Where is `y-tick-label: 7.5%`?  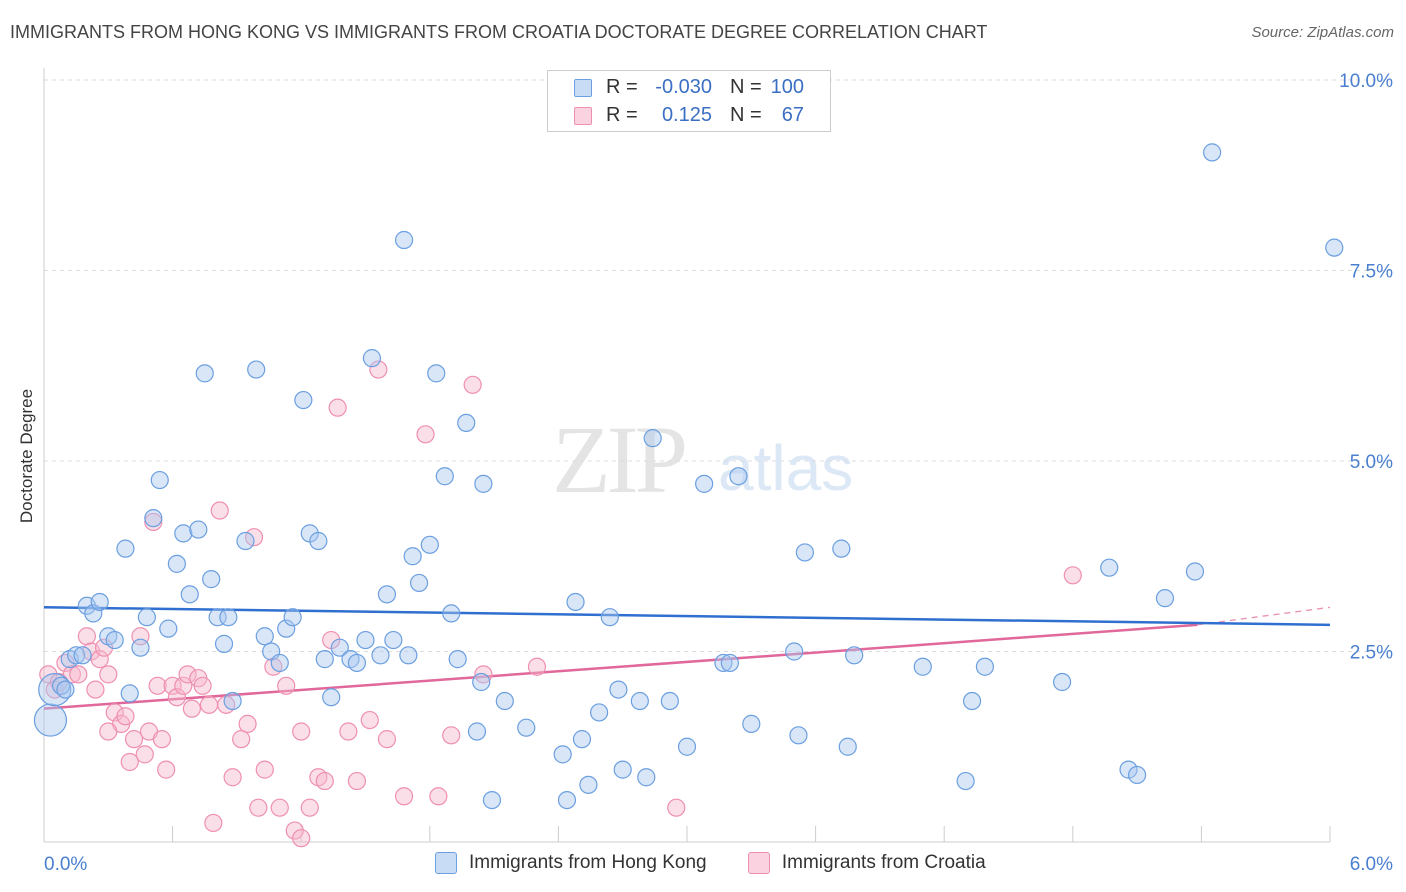
y-tick-label: 7.5% is located at coordinates (1371, 272).